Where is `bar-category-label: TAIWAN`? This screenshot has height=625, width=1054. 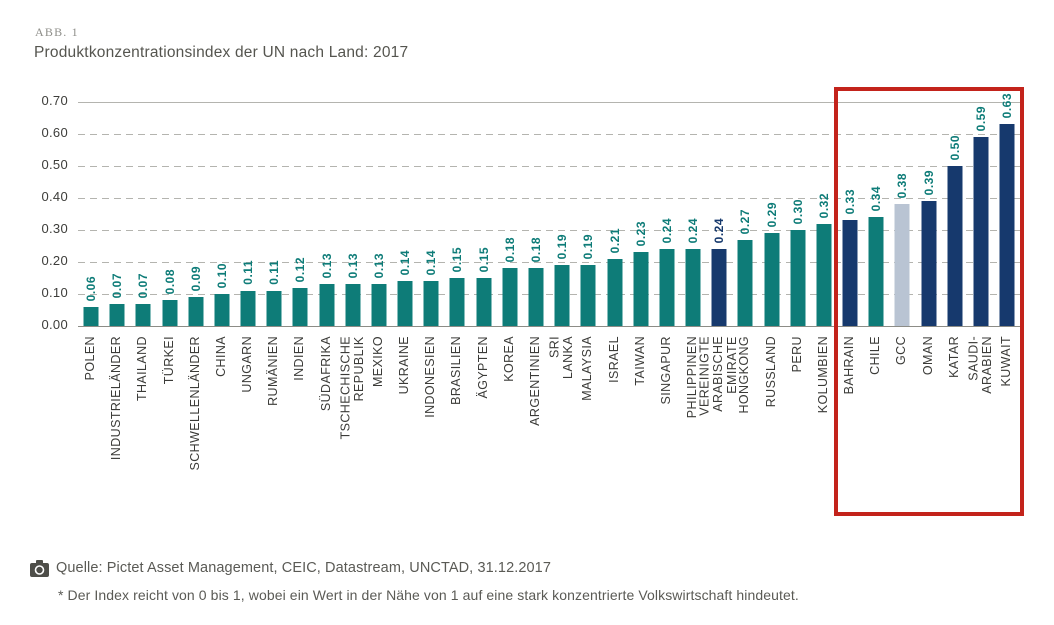
bar-category-label: TAIWAN is located at coordinates (639, 361).